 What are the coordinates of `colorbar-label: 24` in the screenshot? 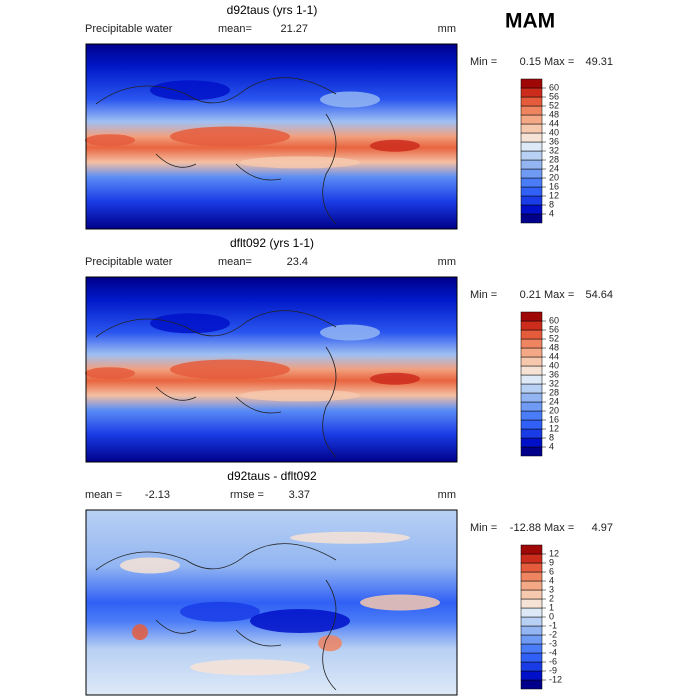 It's located at (554, 401).